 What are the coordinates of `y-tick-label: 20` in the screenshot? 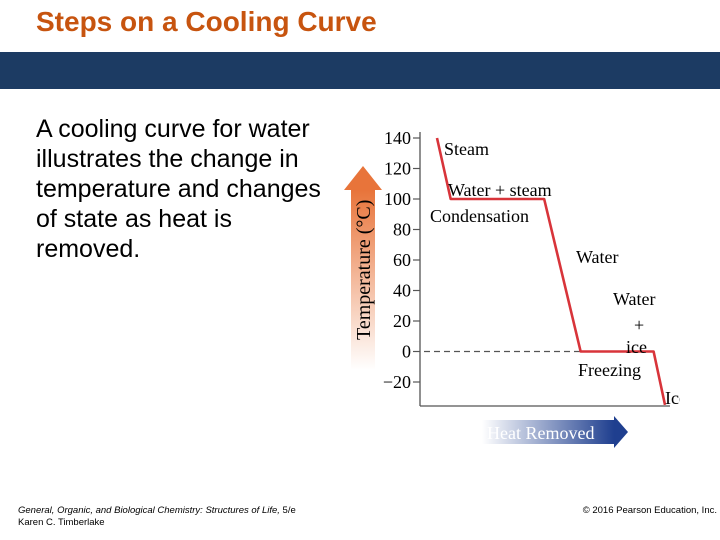 It's located at (402, 321).